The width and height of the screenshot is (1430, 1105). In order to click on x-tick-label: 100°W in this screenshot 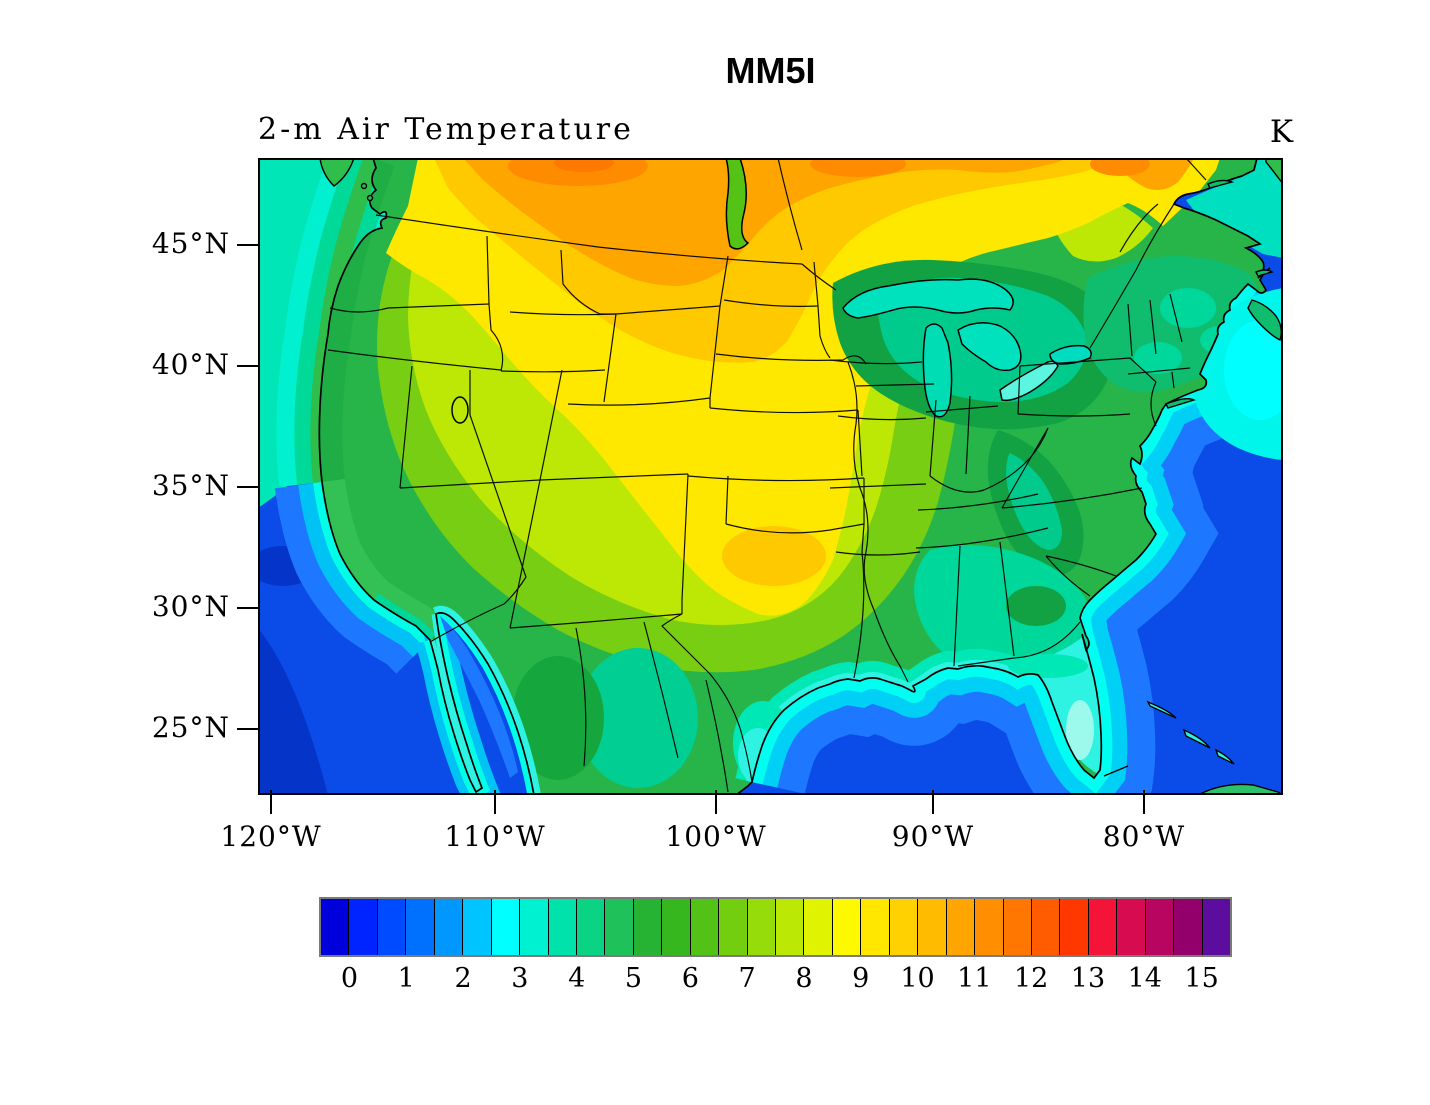, I will do `click(716, 836)`.